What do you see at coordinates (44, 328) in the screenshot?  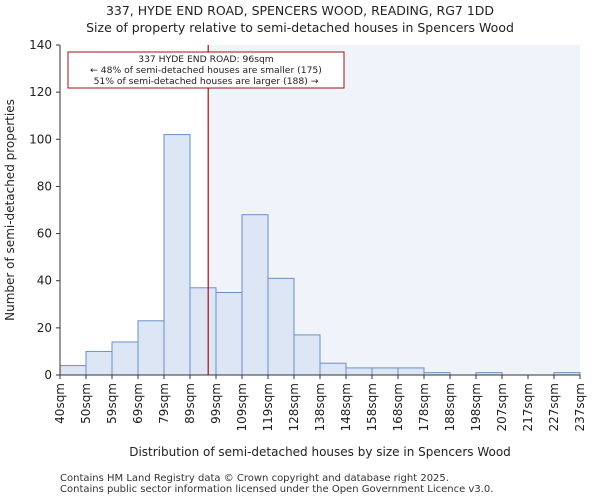 I see `y-tick-label: 20` at bounding box center [44, 328].